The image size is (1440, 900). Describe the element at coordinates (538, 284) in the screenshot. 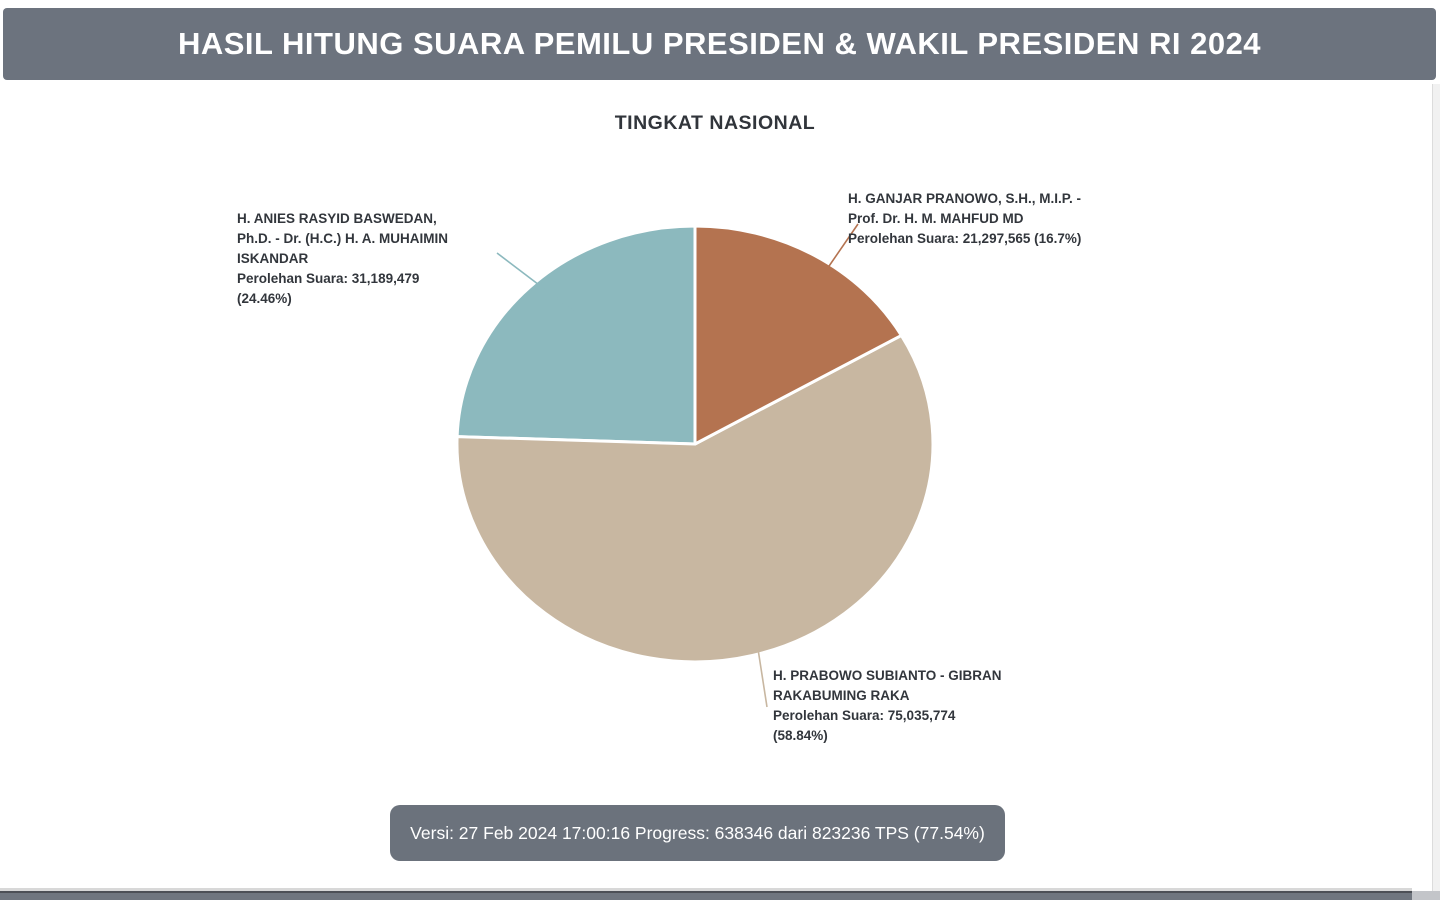

I see `leader-line-anies-muhaimin` at that location.